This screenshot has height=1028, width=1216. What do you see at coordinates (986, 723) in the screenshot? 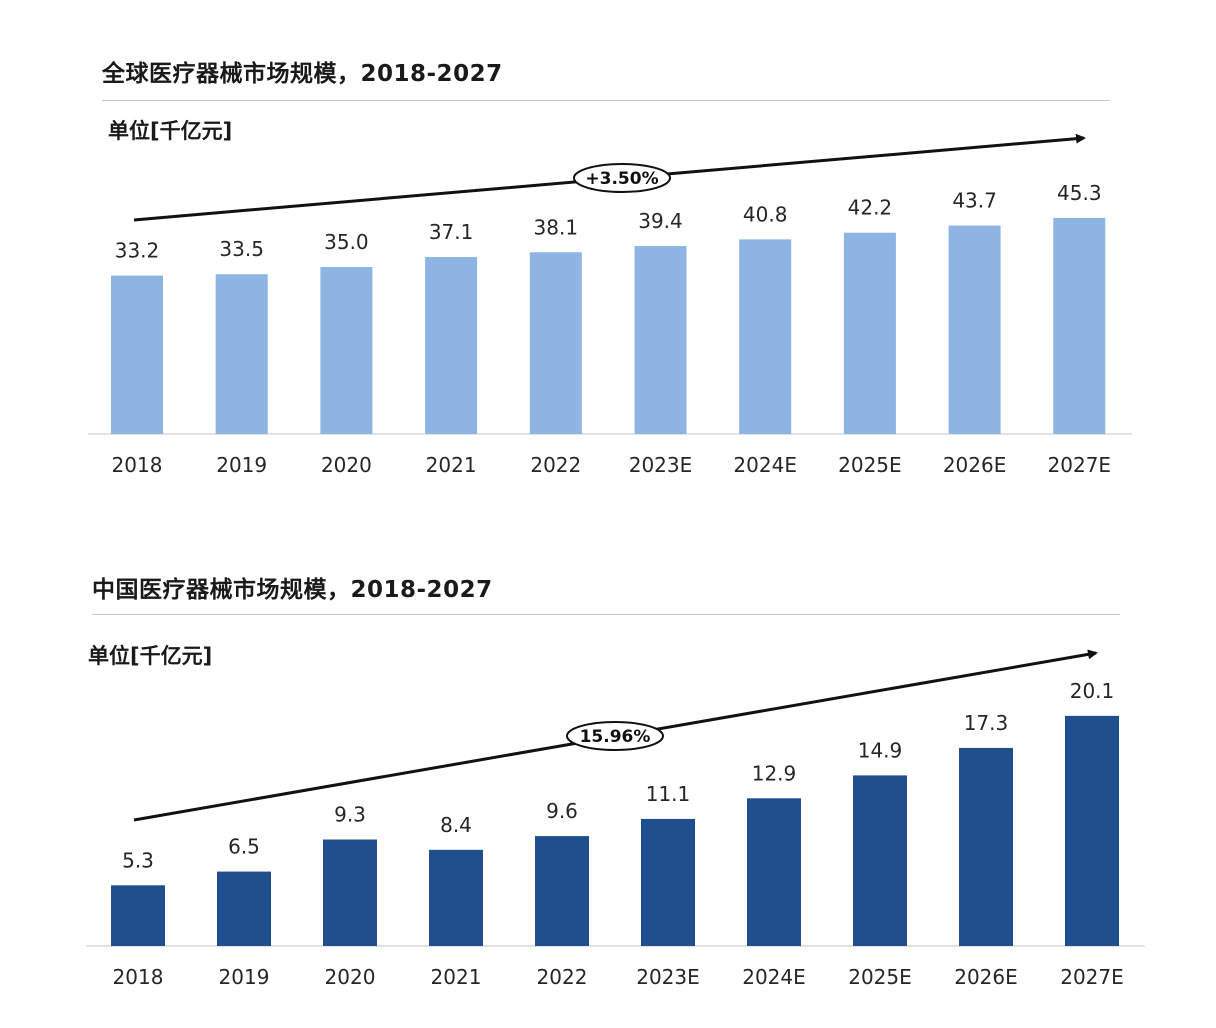
I see `value-label-2026E: 17.3` at bounding box center [986, 723].